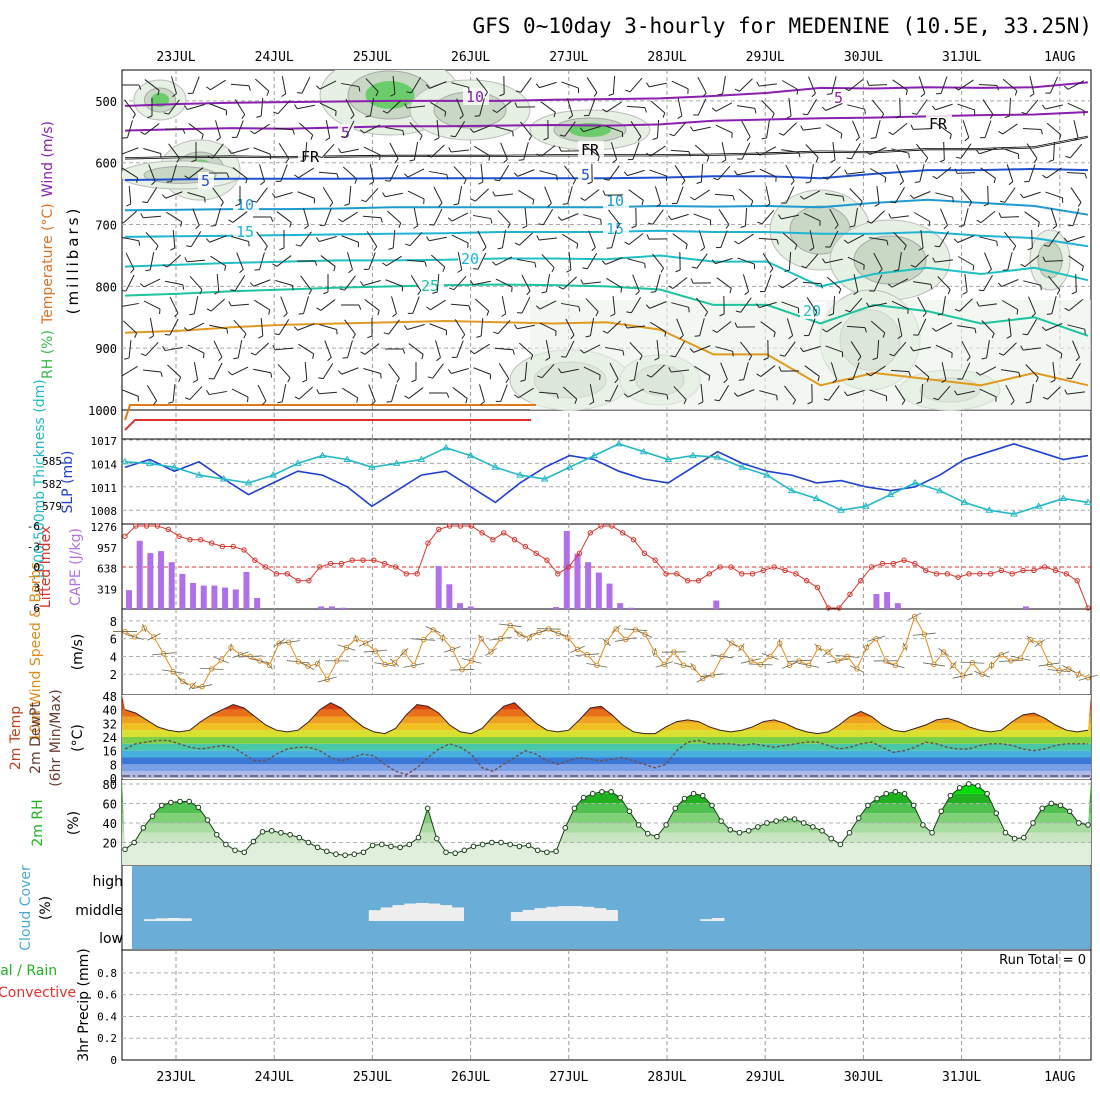  What do you see at coordinates (110, 804) in the screenshot?
I see `rh-tick-label: 60` at bounding box center [110, 804].